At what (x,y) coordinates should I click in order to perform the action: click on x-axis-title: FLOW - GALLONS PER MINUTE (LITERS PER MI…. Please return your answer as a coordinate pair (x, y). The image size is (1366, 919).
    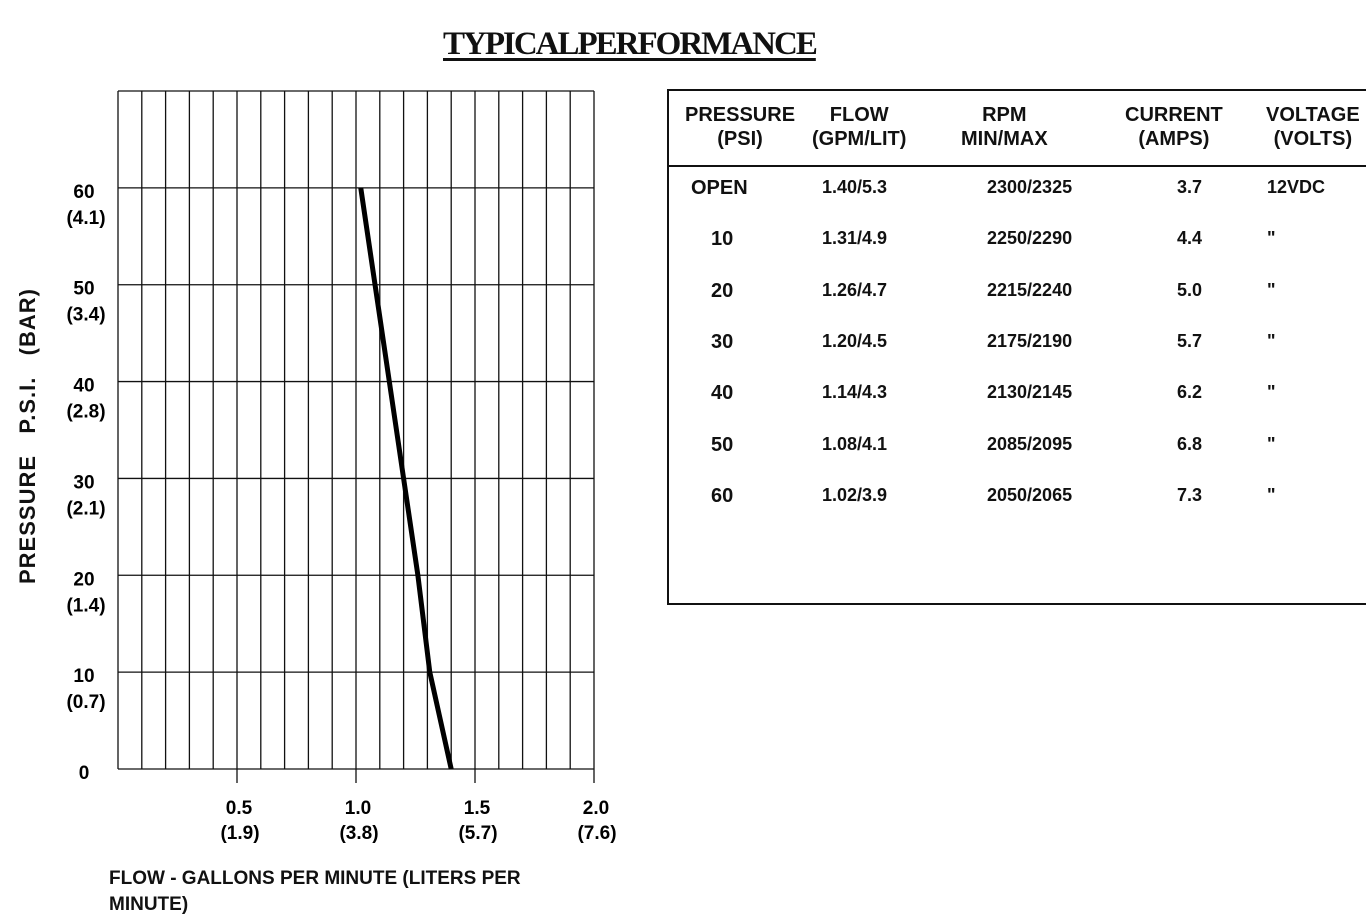
    Looking at the image, I should click on (315, 891).